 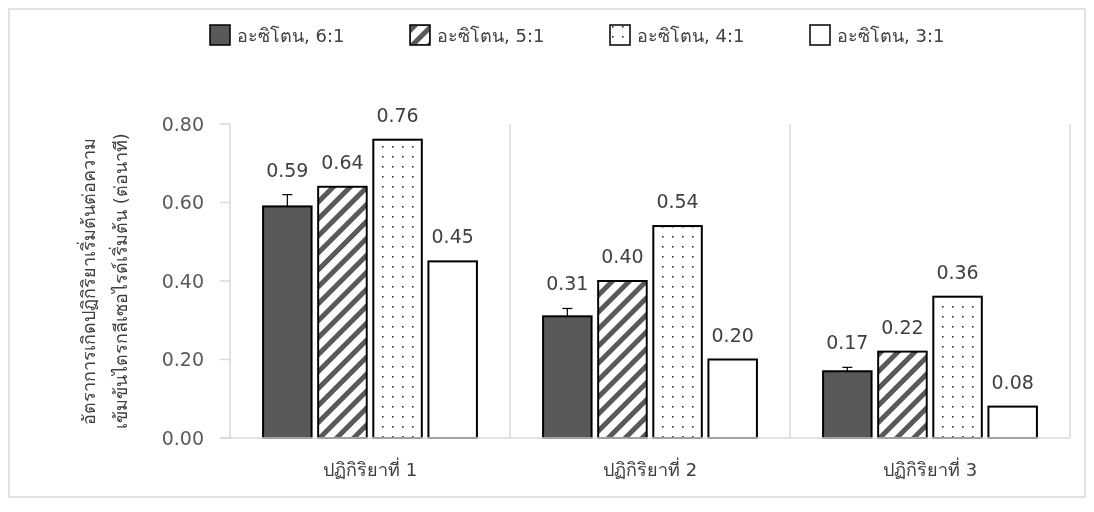 What do you see at coordinates (847, 342) in the screenshot?
I see `data-label: 0.17` at bounding box center [847, 342].